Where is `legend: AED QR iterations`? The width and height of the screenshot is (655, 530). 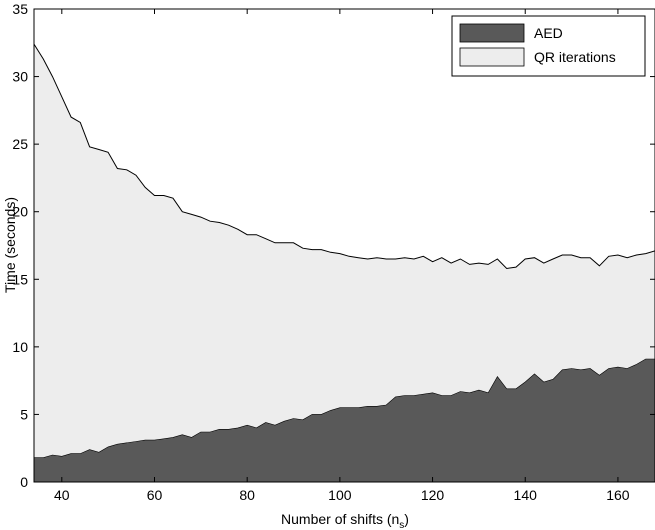 legend: AED QR iterations is located at coordinates (548, 46).